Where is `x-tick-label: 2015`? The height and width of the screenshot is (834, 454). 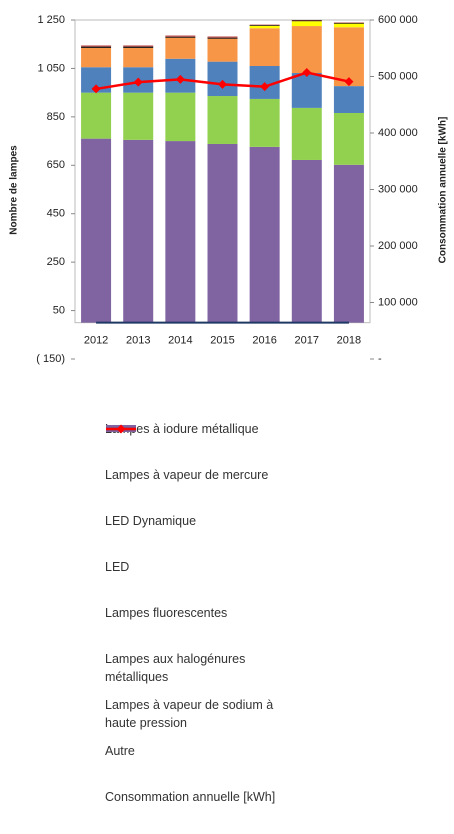
x-tick-label: 2015 is located at coordinates (222, 341).